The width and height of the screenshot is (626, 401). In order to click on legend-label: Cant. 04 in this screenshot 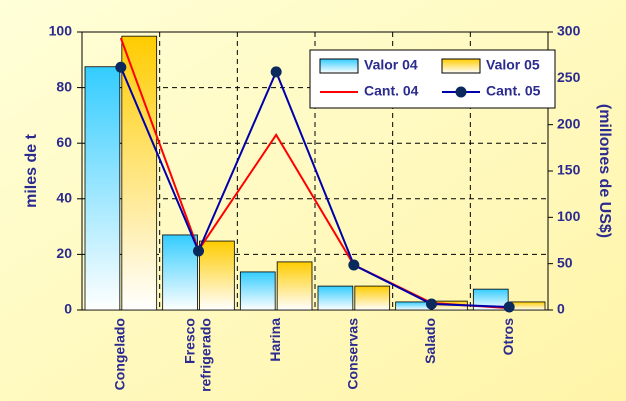, I will do `click(391, 91)`.